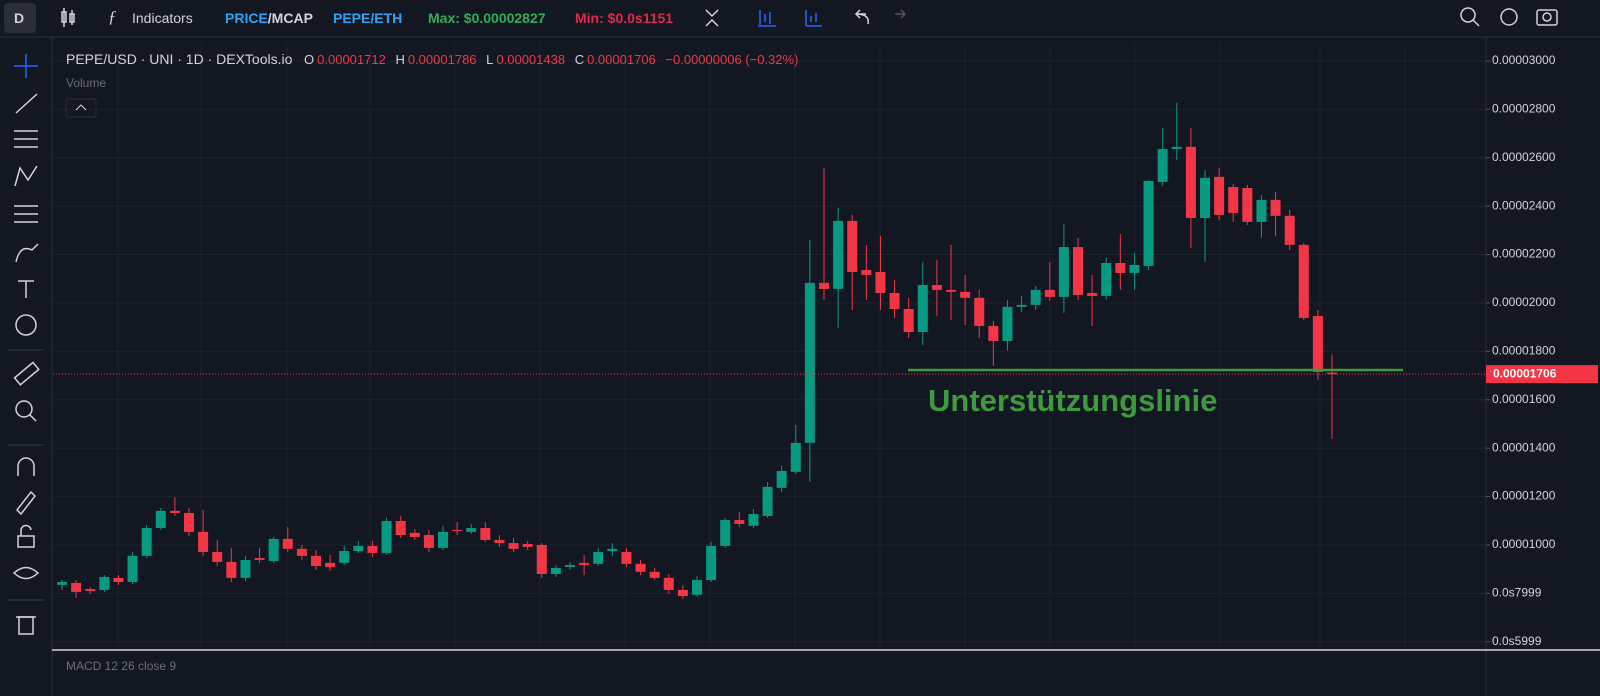  What do you see at coordinates (27, 253) in the screenshot?
I see `brush-icon` at bounding box center [27, 253].